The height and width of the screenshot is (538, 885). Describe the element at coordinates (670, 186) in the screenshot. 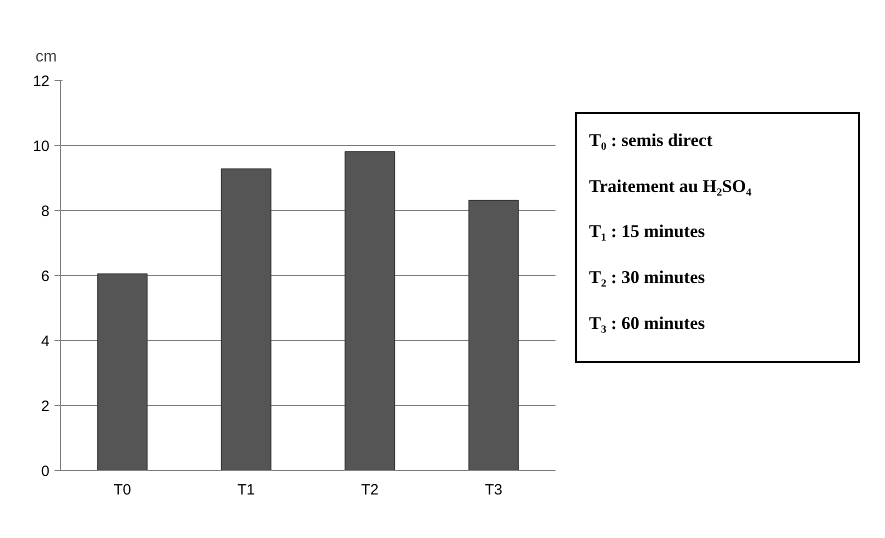

I see `text: Traitement au H₂SO₄` at that location.